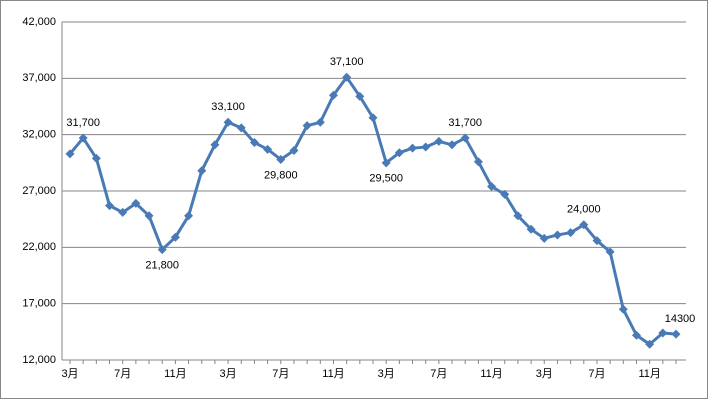 The image size is (708, 400). What do you see at coordinates (386, 179) in the screenshot?
I see `data-label: 29,500` at bounding box center [386, 179].